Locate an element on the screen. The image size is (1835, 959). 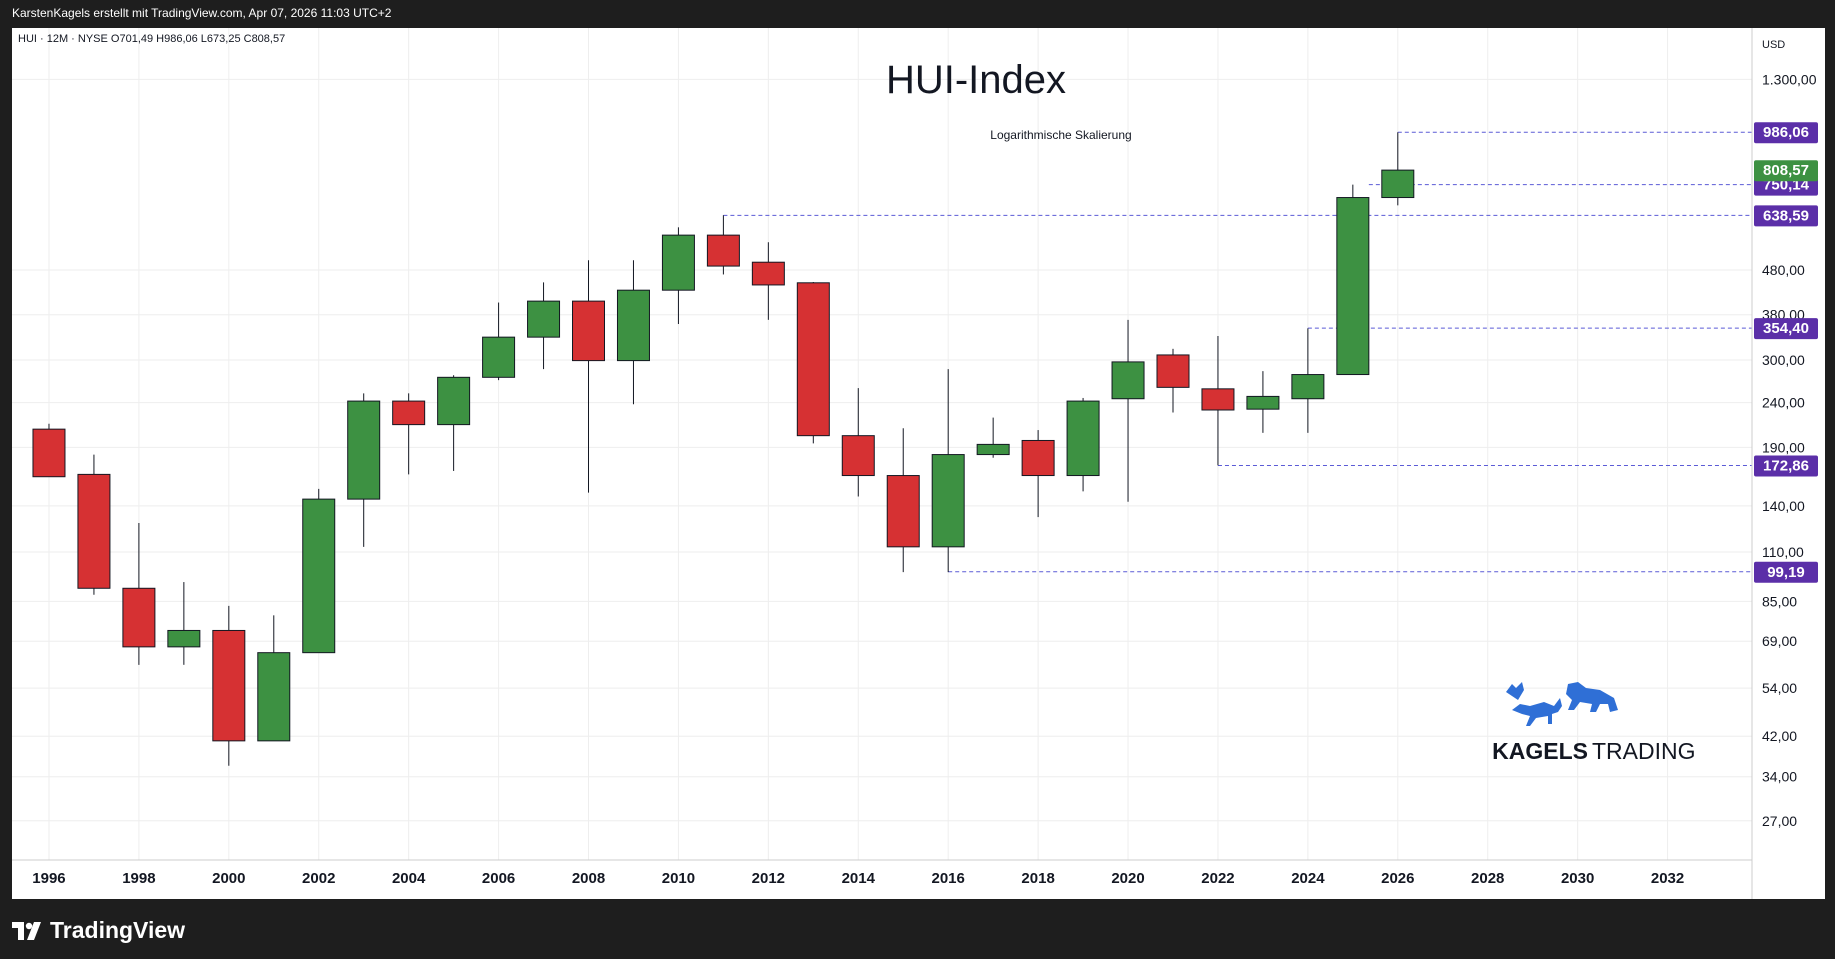
x-tick-label: 2030 is located at coordinates (1577, 878).